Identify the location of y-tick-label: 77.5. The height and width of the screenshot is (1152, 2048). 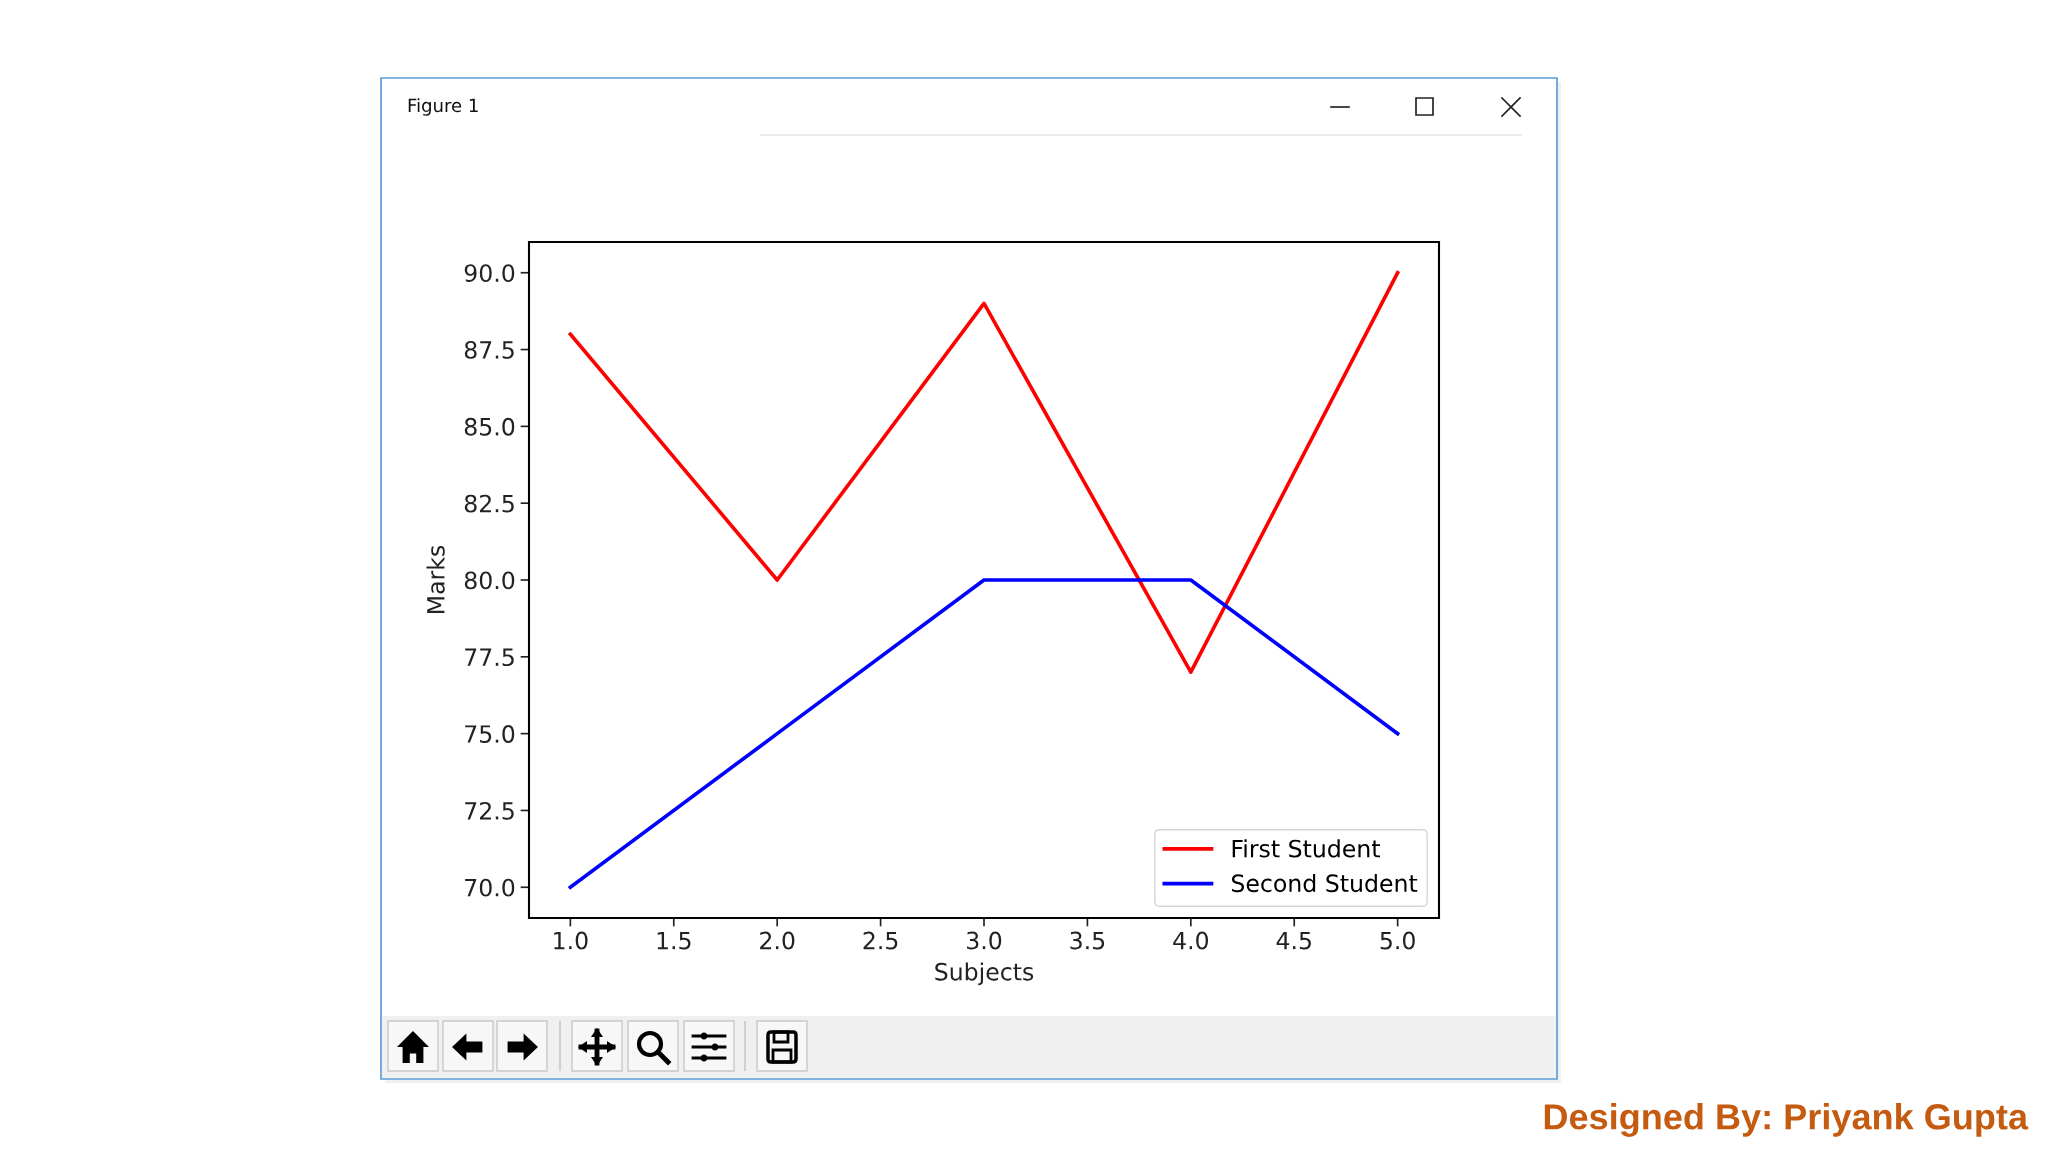
(489, 657).